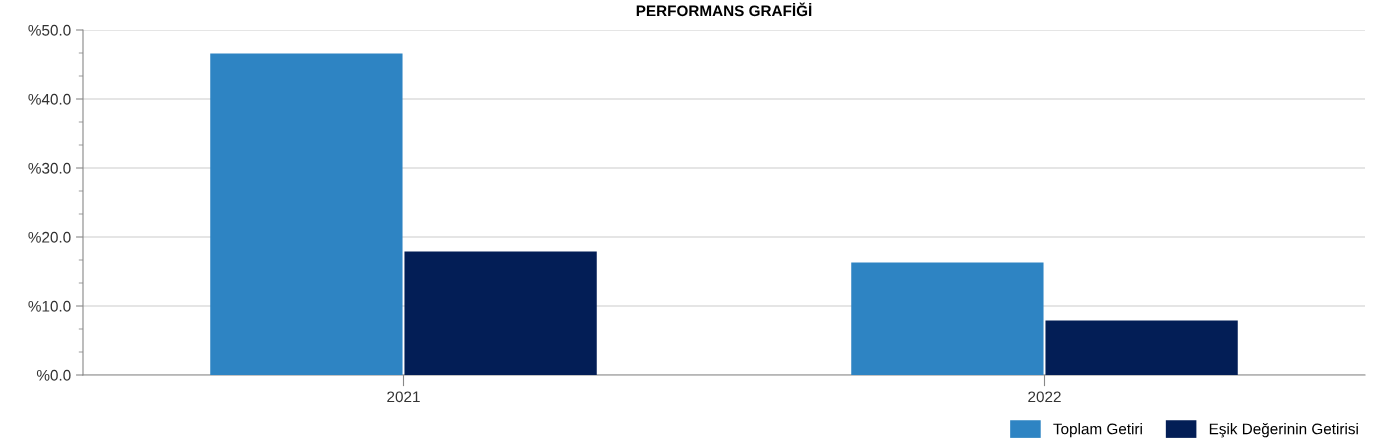 This screenshot has height=448, width=1375. Describe the element at coordinates (1097, 430) in the screenshot. I see `legend-label: Toplam Getiri` at that location.